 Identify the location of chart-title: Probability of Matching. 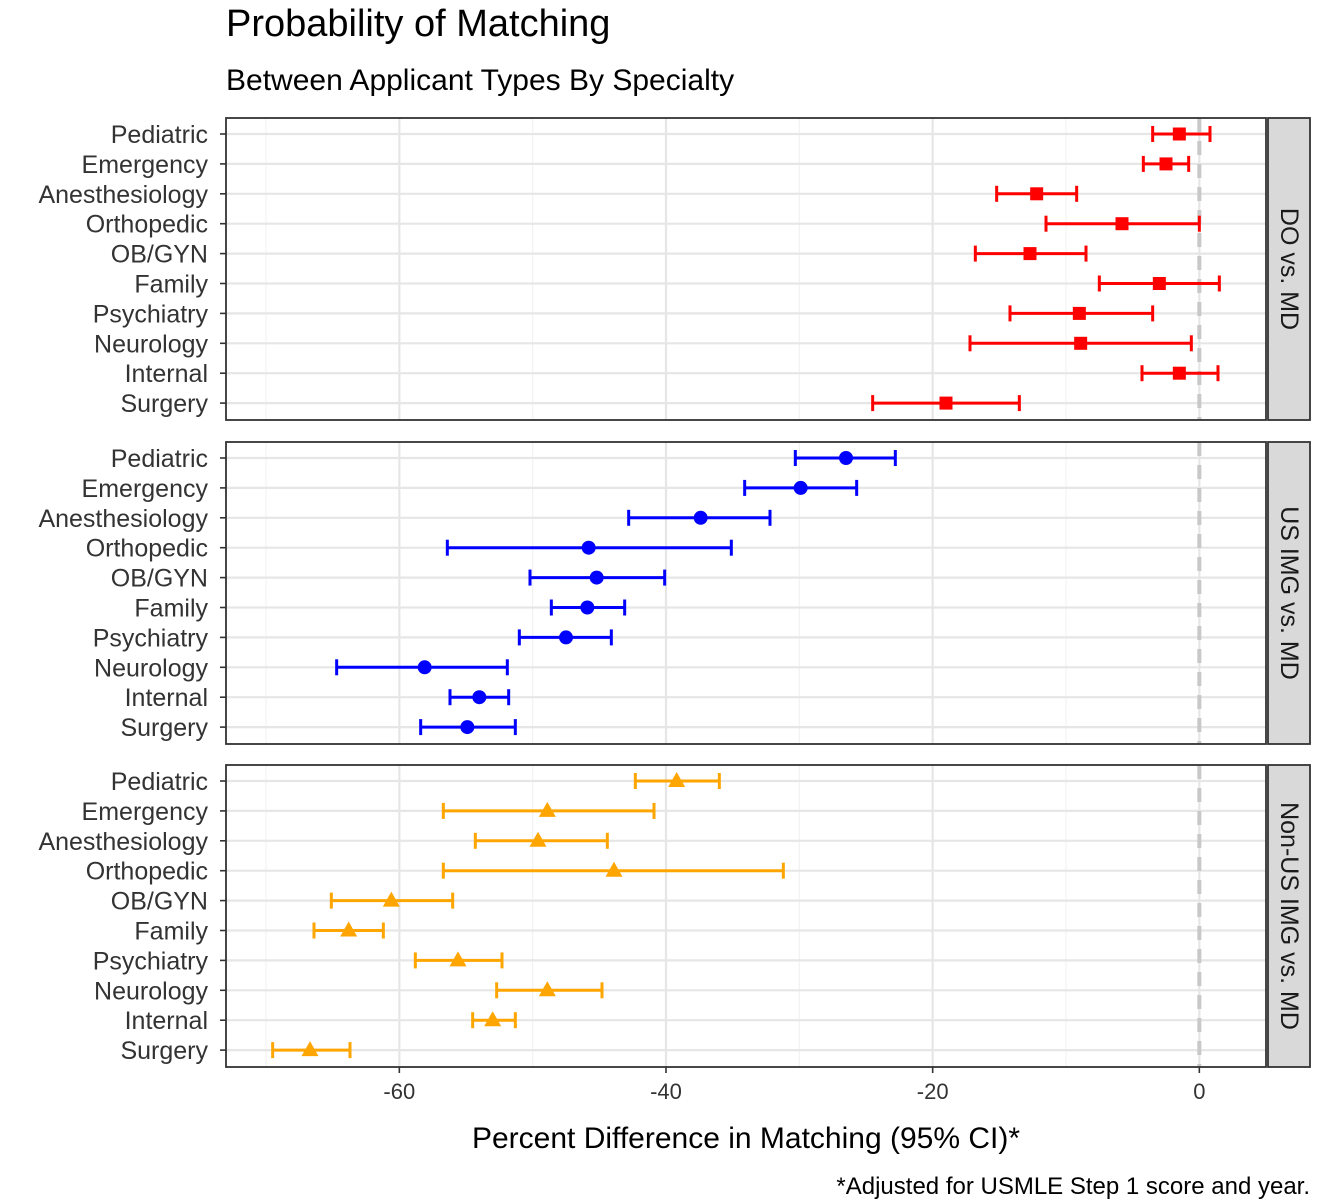
(418, 24).